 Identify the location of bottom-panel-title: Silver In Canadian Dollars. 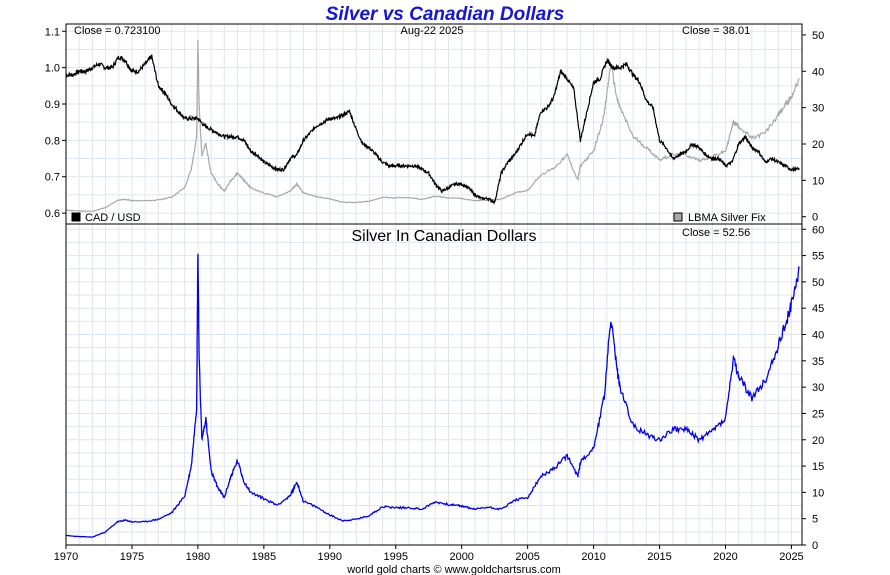
(444, 236).